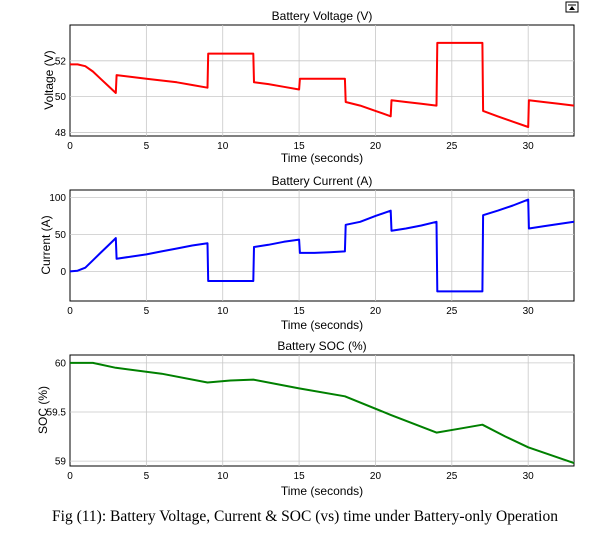  What do you see at coordinates (322, 325) in the screenshot?
I see `current-x-axis-label: Time (seconds)` at bounding box center [322, 325].